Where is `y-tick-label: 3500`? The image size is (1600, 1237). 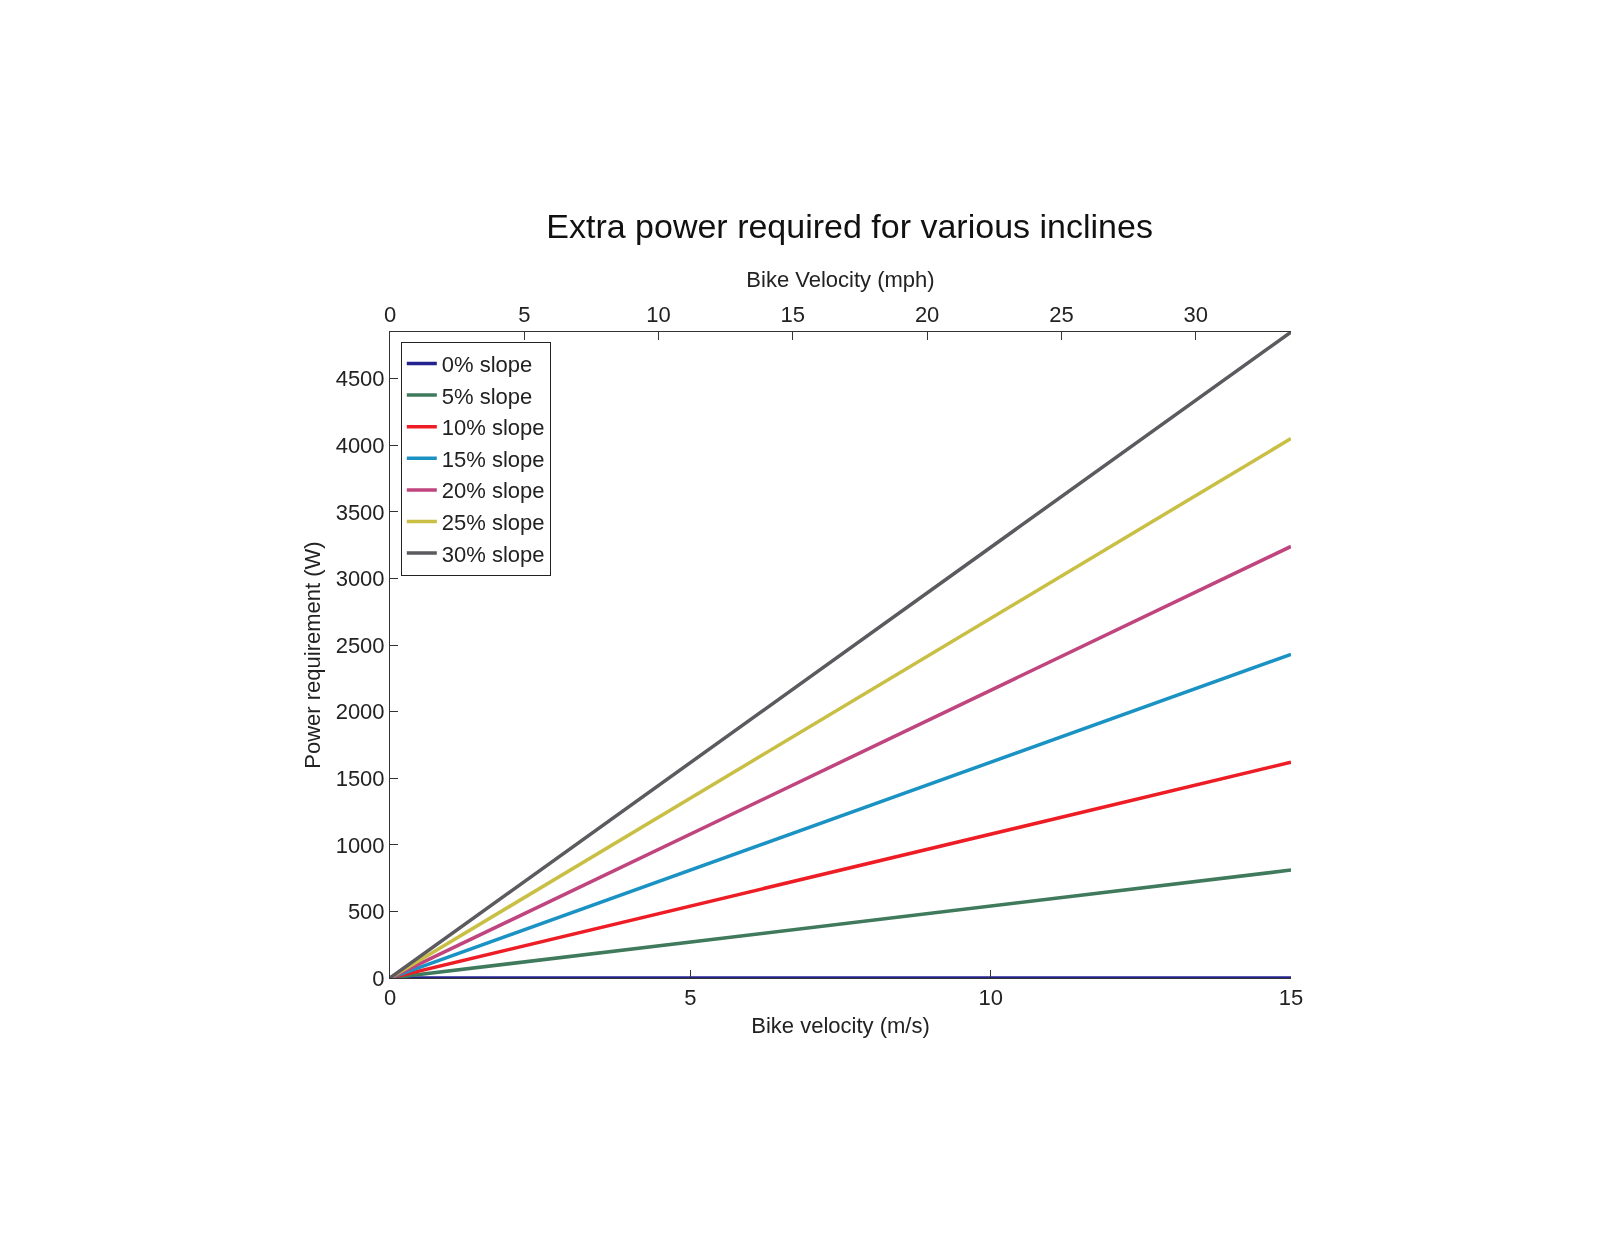 y-tick-label: 3500 is located at coordinates (360, 512).